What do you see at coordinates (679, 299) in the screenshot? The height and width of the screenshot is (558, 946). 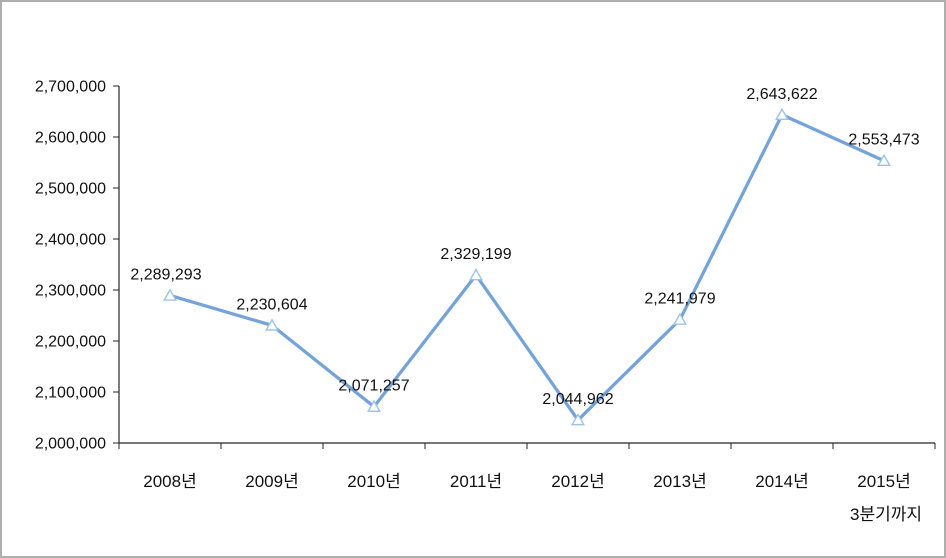 I see `data-point-label: 2,241,979` at bounding box center [679, 299].